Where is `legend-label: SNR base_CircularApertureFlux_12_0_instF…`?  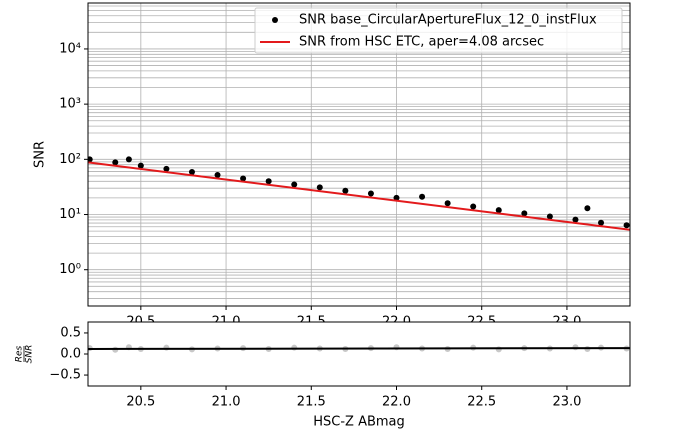 legend-label: SNR base_CircularApertureFlux_12_0_instF… is located at coordinates (448, 20).